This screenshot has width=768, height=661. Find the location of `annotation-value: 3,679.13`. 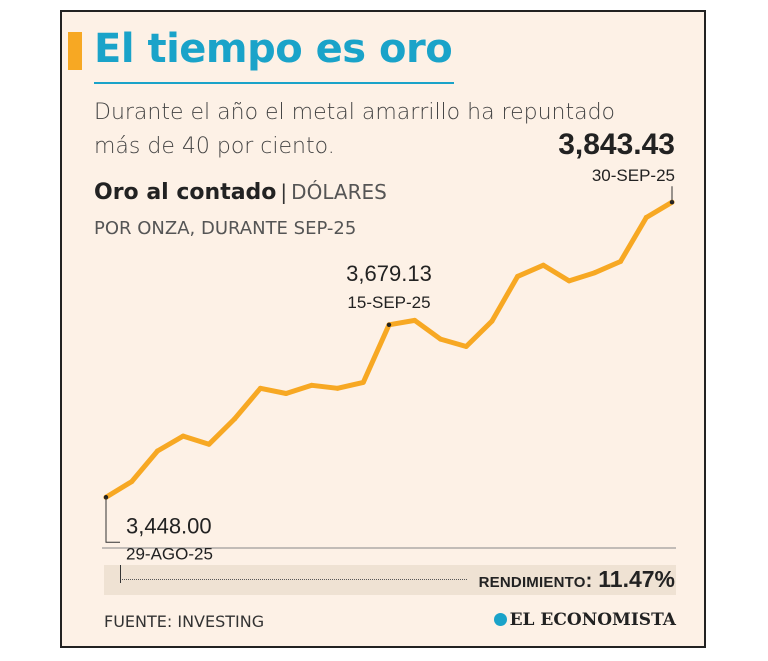

annotation-value: 3,679.13 is located at coordinates (389, 273).